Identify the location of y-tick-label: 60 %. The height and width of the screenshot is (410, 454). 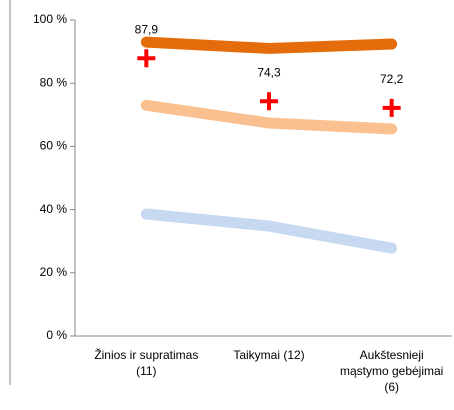
(54, 146).